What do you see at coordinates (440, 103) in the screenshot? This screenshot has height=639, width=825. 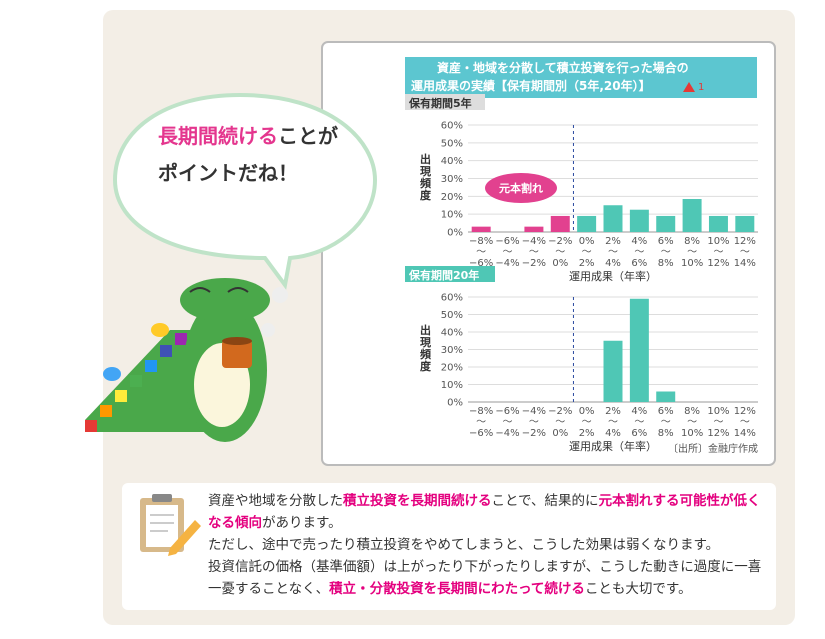 I see `panel-title: 保有期間5年` at bounding box center [440, 103].